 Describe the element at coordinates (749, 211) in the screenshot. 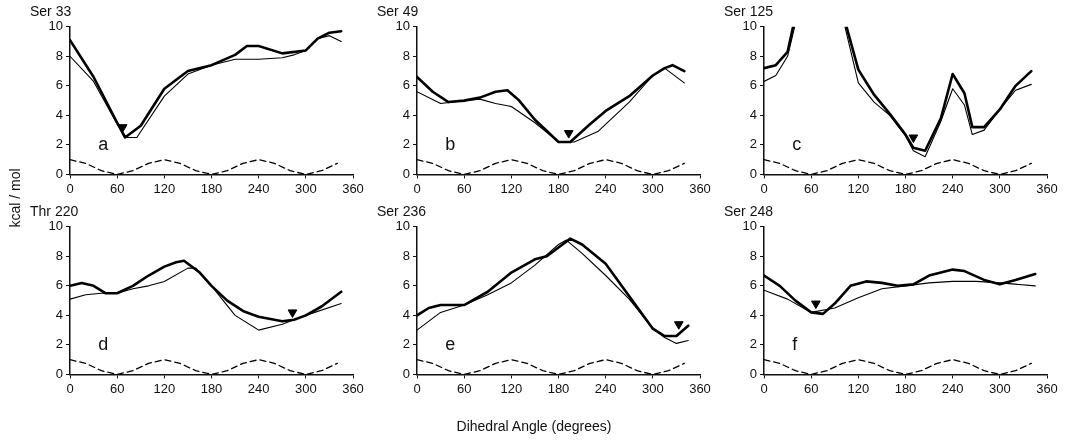

I see `chart-title: Ser 248` at that location.